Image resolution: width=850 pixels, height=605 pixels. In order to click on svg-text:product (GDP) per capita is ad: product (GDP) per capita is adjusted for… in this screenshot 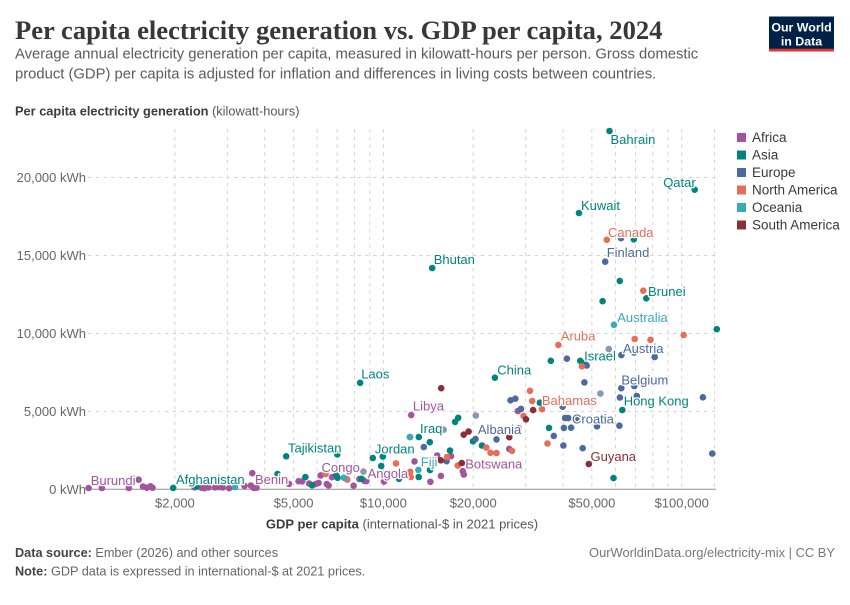, I will do `click(335, 75)`.